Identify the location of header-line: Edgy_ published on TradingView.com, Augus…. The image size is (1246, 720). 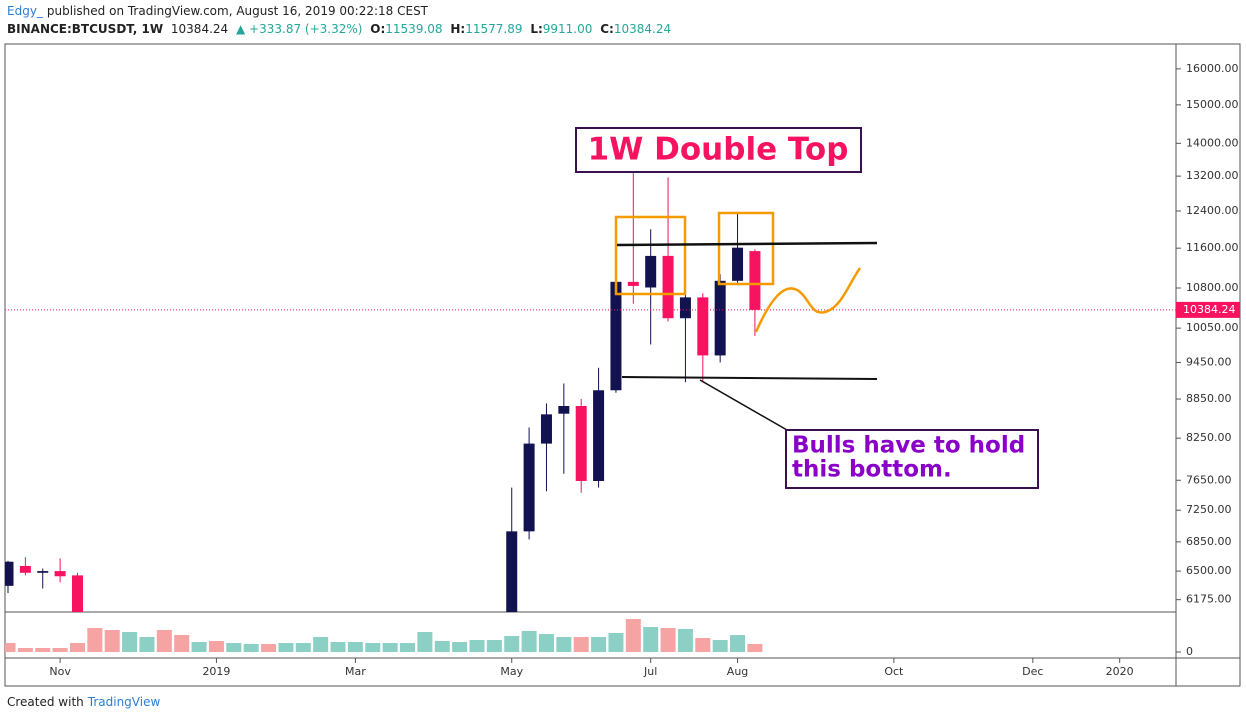
(219, 11).